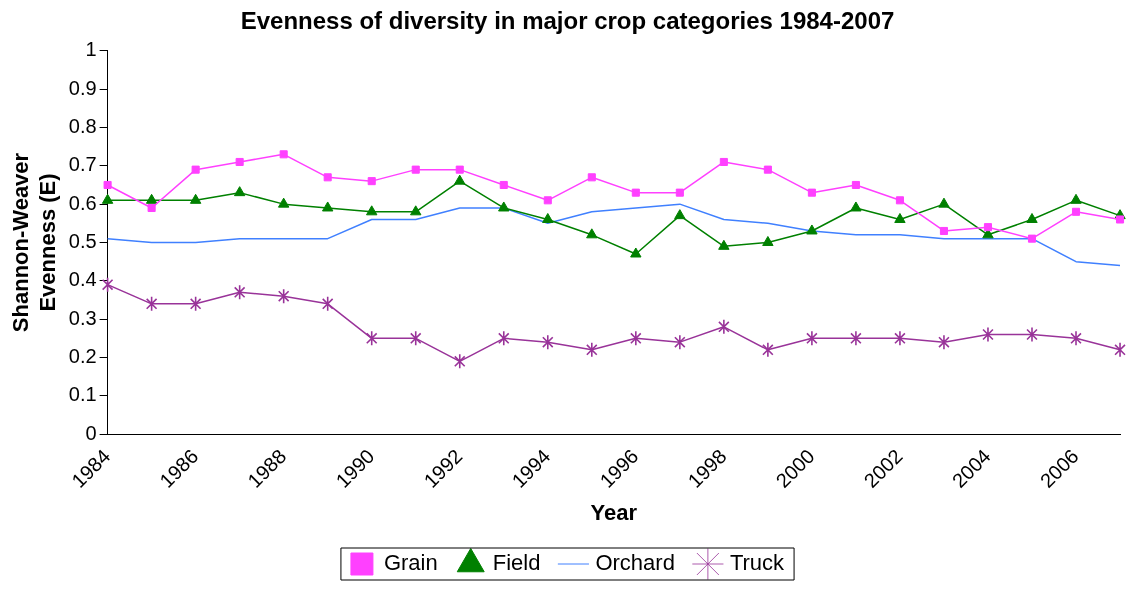 This screenshot has height=593, width=1140. What do you see at coordinates (82, 356) in the screenshot?
I see `y-tick-label: 0.2` at bounding box center [82, 356].